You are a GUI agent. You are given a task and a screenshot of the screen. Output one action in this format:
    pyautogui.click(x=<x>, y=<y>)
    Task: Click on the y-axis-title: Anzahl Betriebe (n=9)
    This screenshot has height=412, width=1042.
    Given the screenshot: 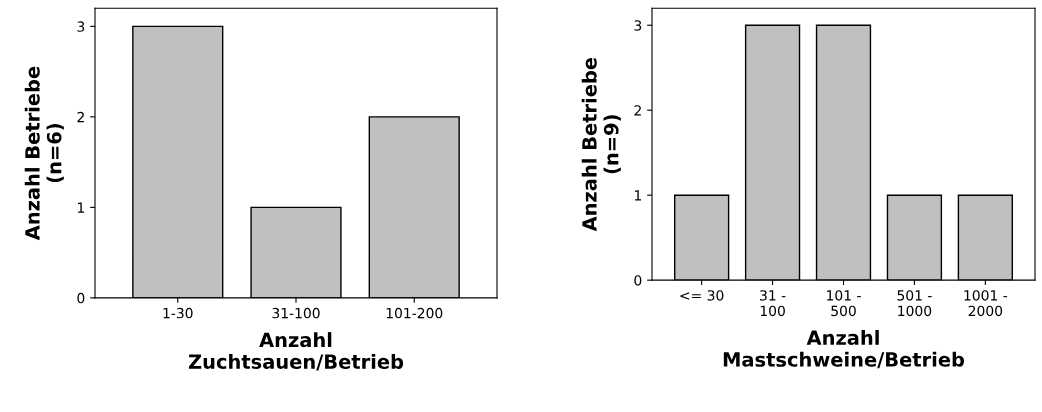 What is the action you would take?
    pyautogui.click(x=601, y=144)
    